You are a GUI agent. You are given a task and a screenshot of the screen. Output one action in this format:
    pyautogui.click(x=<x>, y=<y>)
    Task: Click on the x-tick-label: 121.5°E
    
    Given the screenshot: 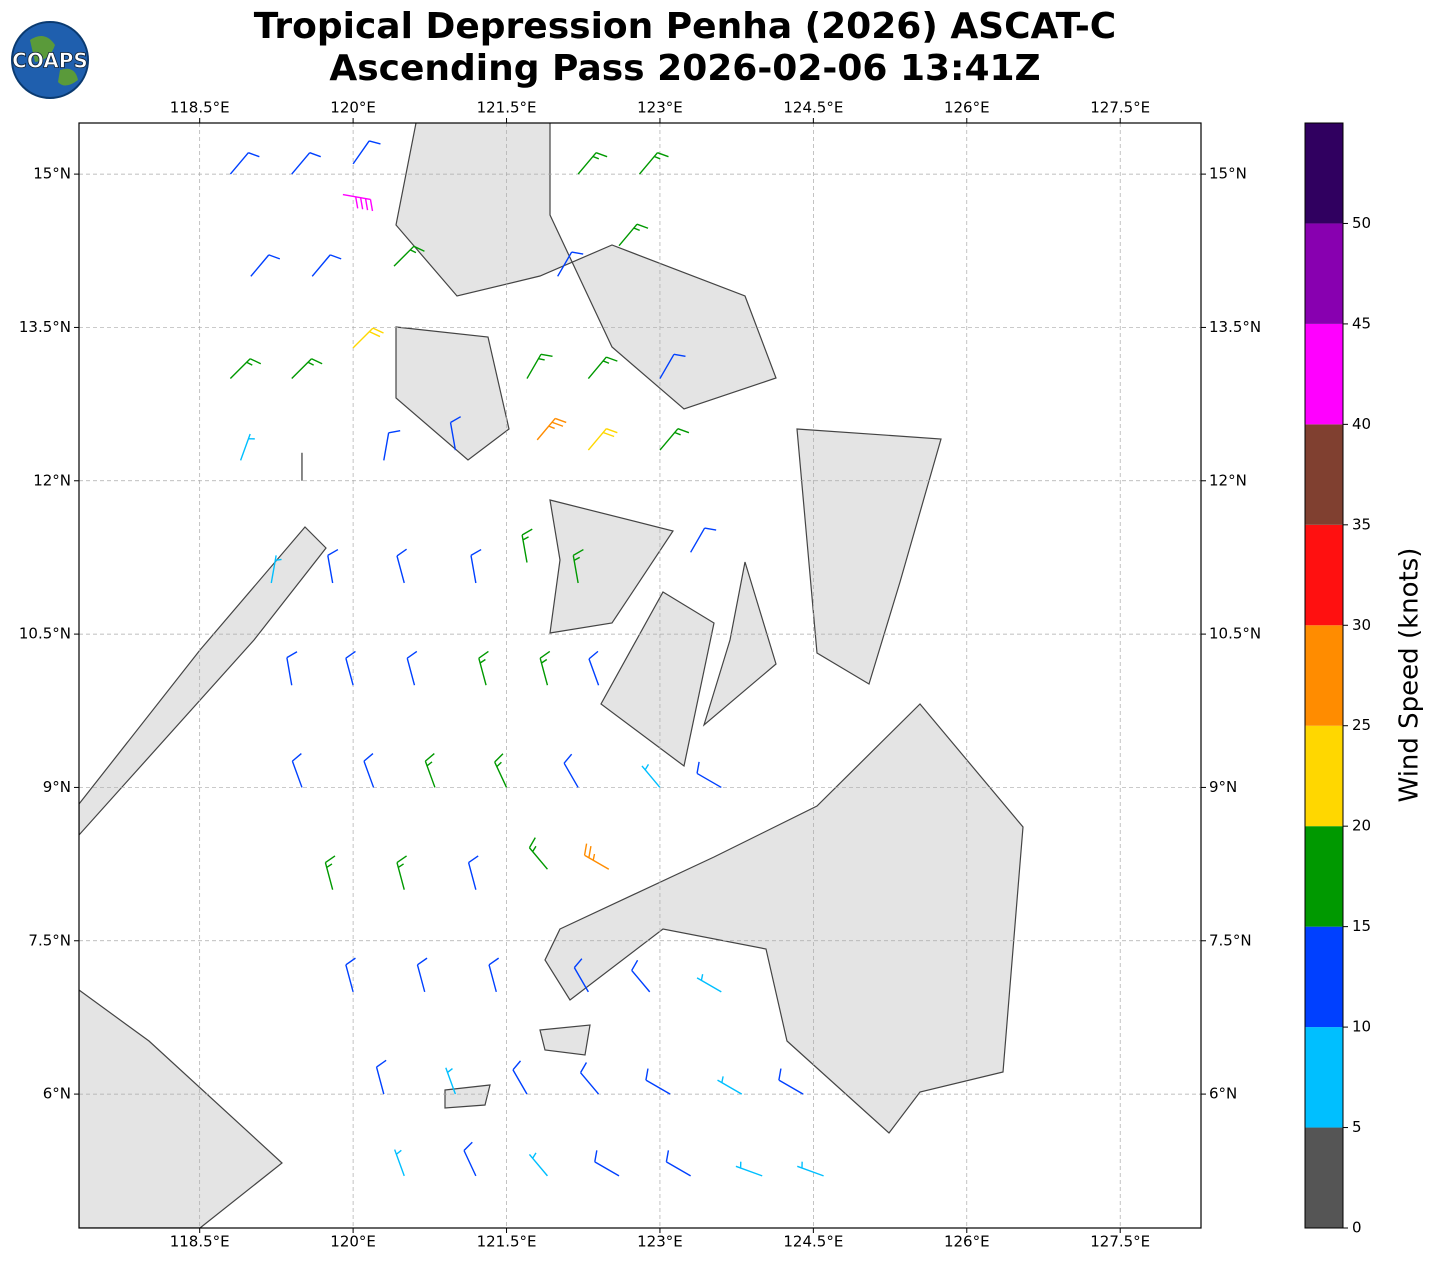 What is the action you would take?
    pyautogui.click(x=507, y=108)
    